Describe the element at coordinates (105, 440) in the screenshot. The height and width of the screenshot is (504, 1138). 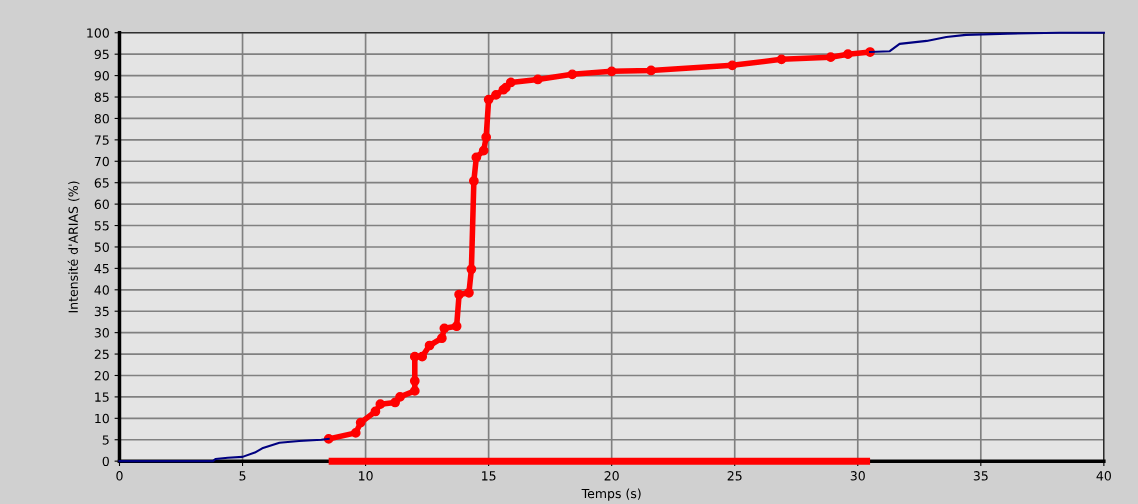
I see `y-tick-label: 5` at that location.